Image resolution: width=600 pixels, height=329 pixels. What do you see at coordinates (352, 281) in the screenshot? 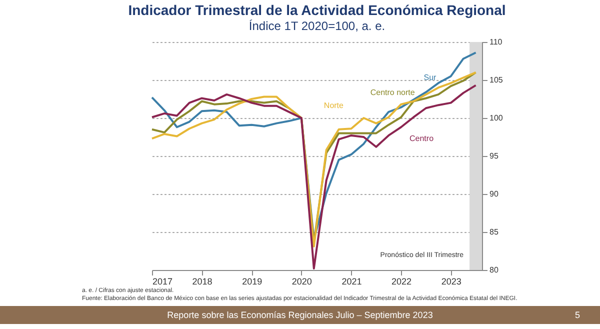
I see `x-tick-label: 2021` at bounding box center [352, 281].